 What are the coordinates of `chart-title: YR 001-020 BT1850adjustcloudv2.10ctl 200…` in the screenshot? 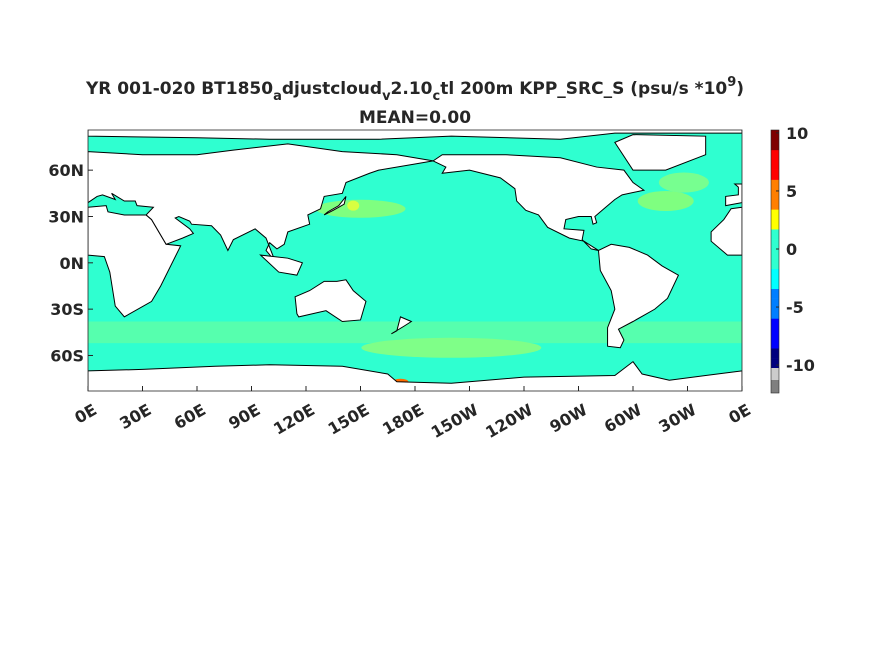 It's located at (414, 89).